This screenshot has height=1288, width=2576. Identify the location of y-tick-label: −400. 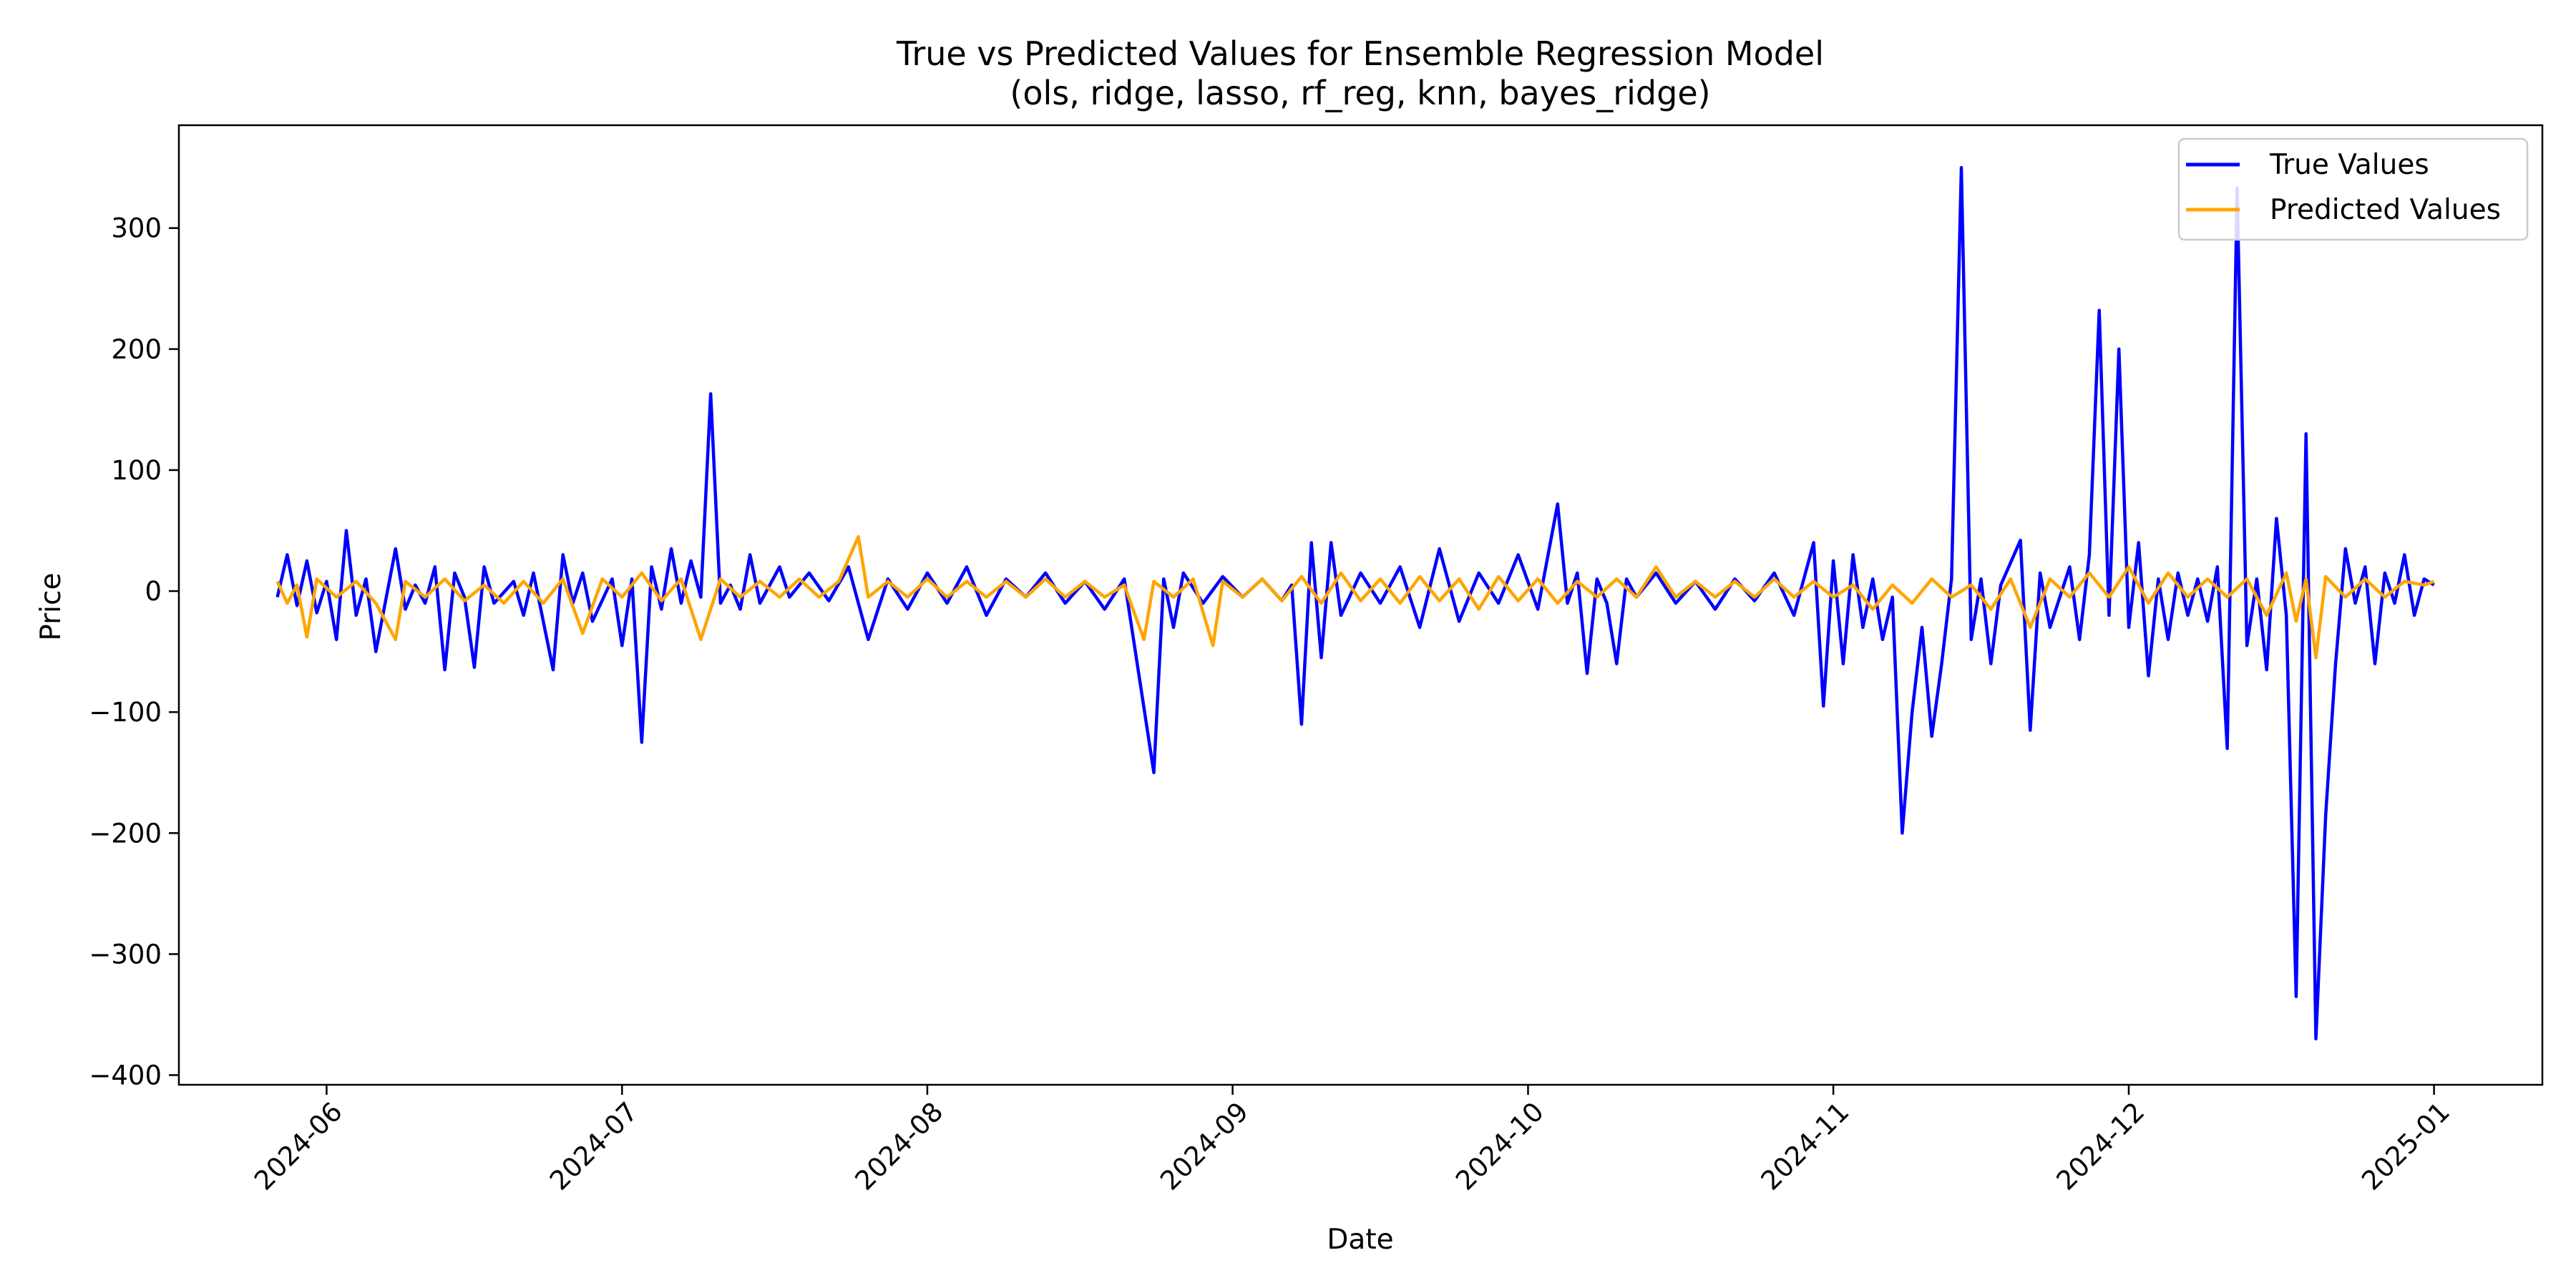
(125, 1075).